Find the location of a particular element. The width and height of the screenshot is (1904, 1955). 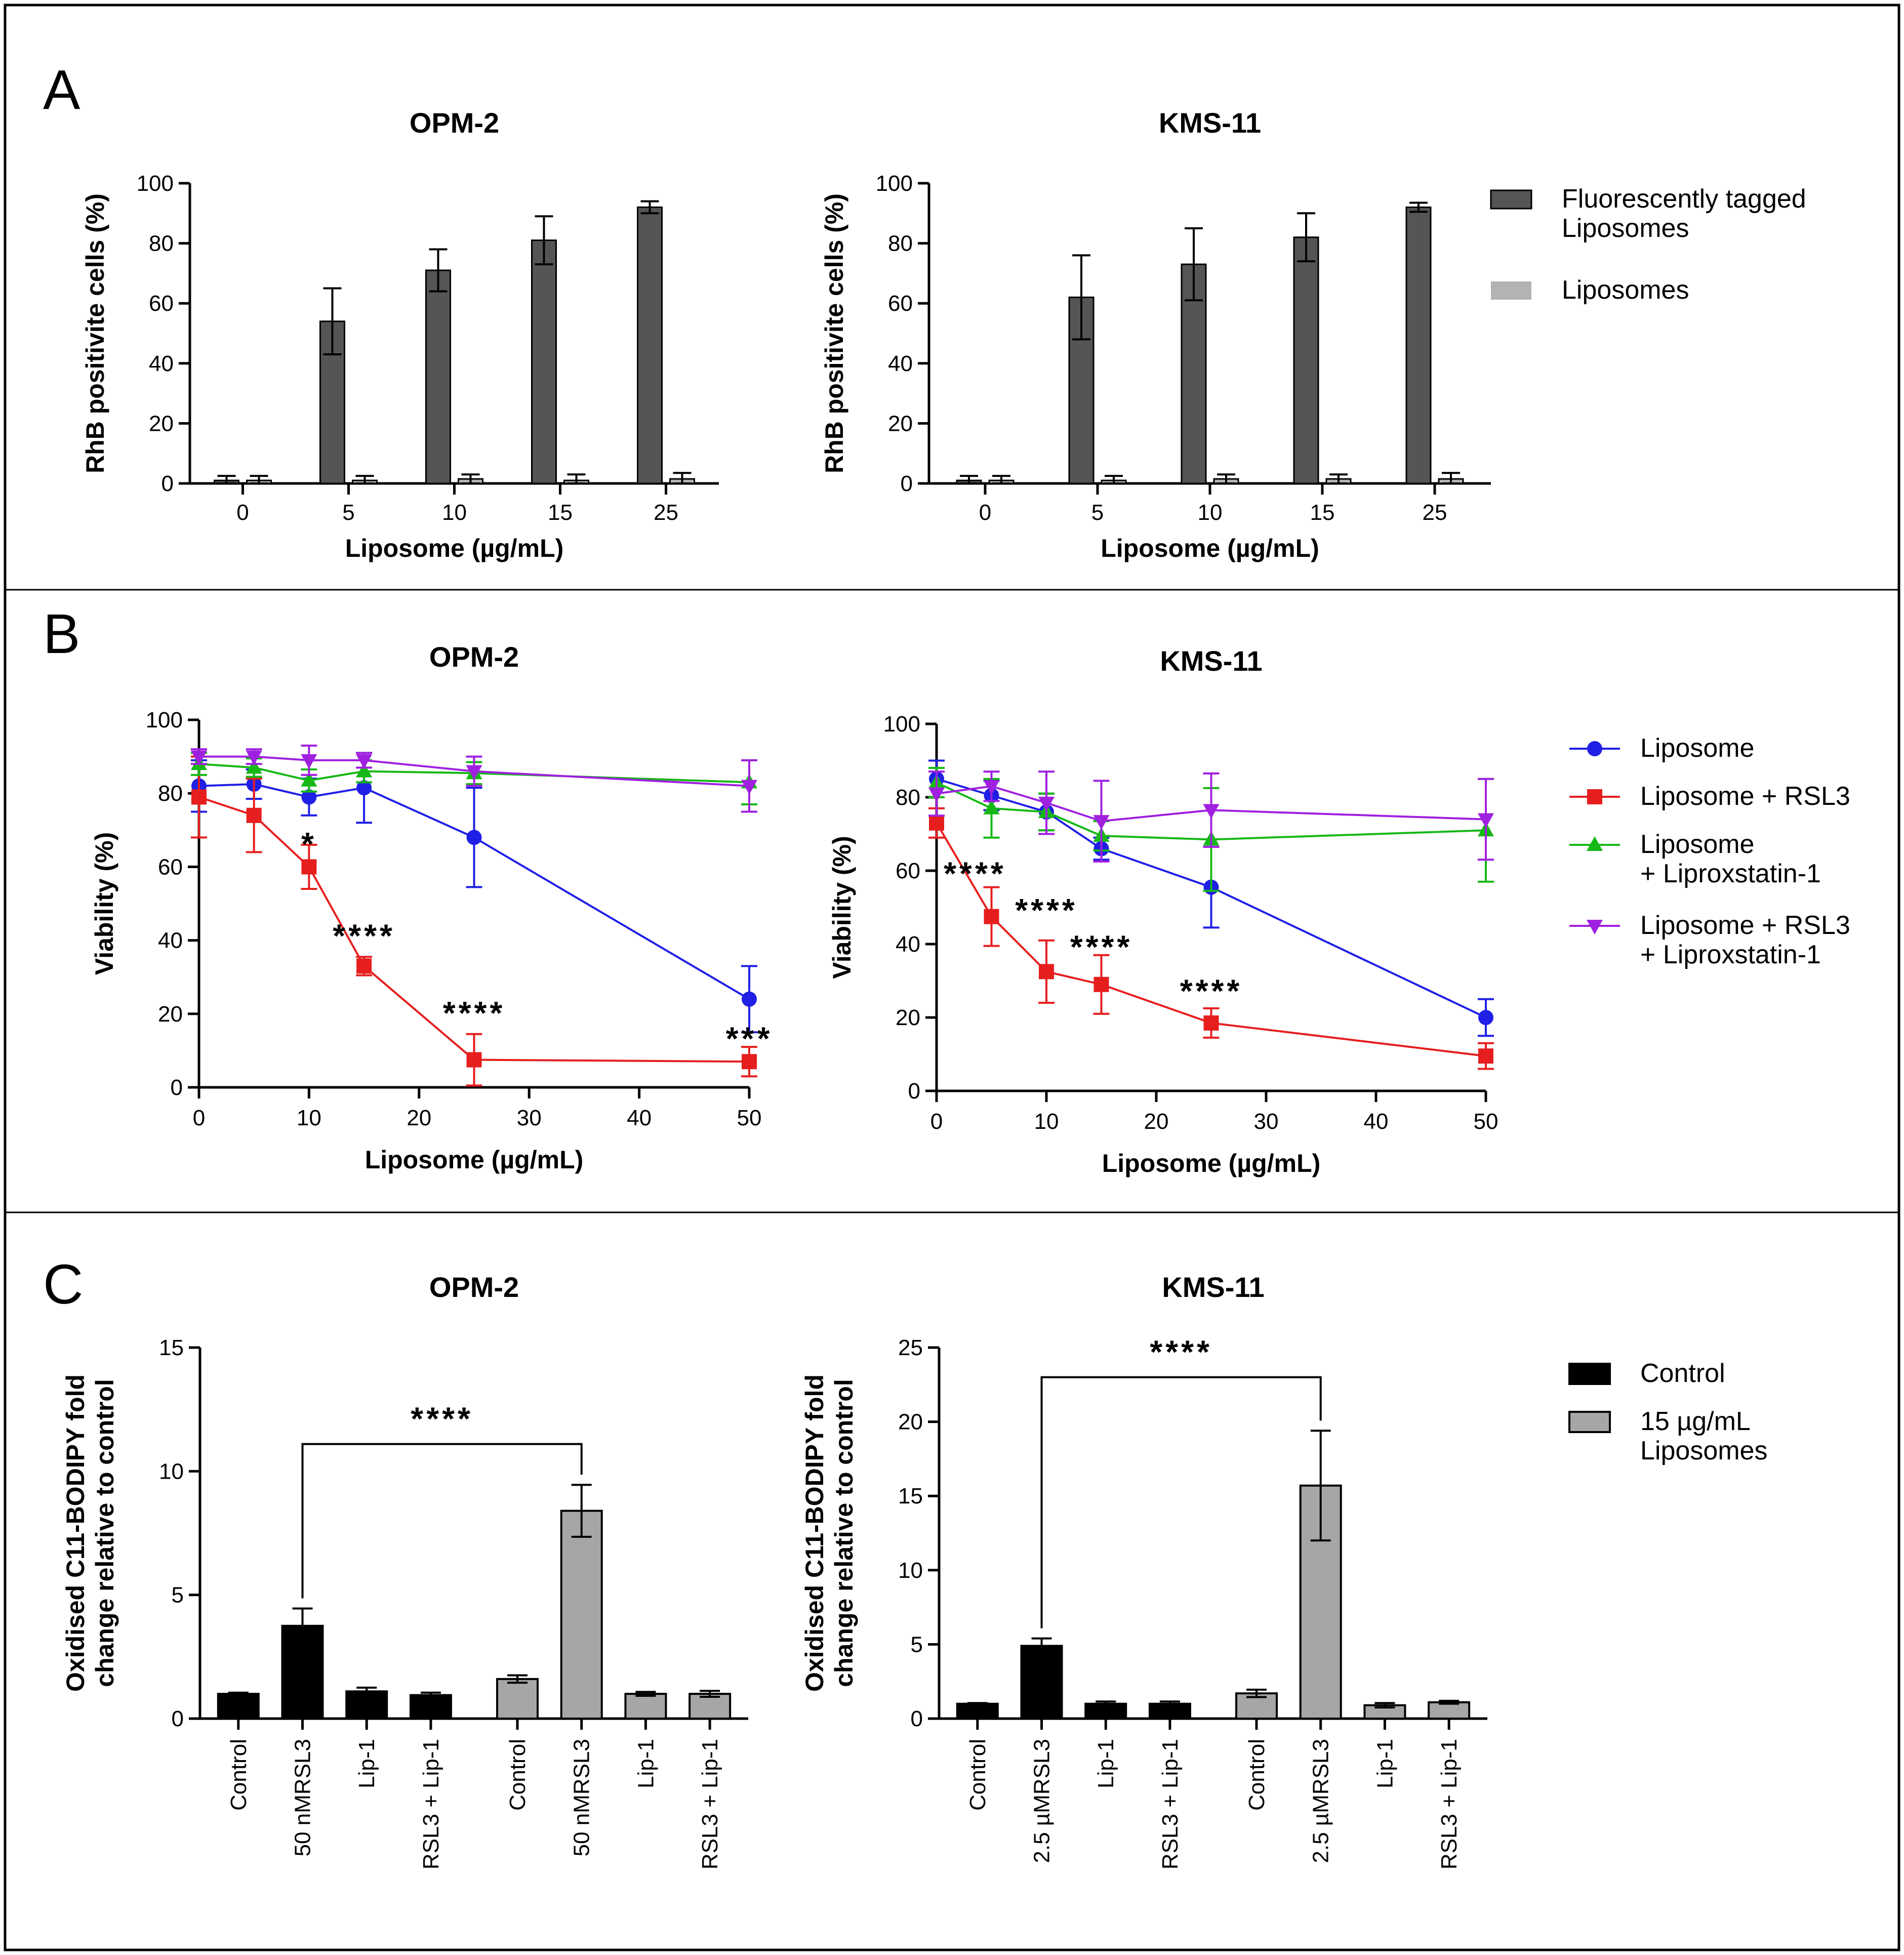

chart-b-kms11-significance: **** is located at coordinates (1102, 947).